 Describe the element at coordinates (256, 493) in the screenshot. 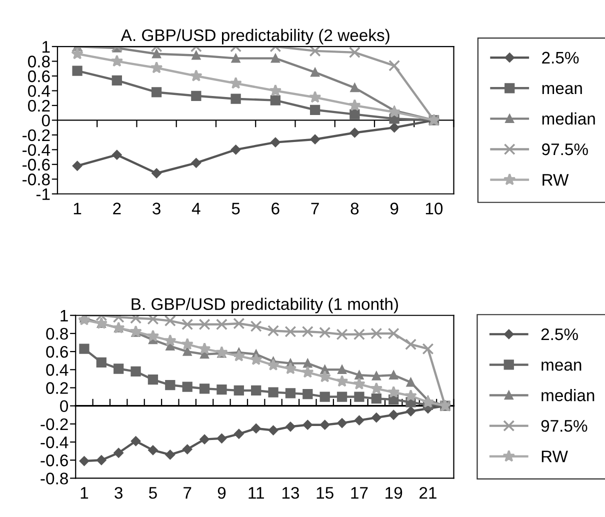

I see `x-tick-label: 11` at that location.